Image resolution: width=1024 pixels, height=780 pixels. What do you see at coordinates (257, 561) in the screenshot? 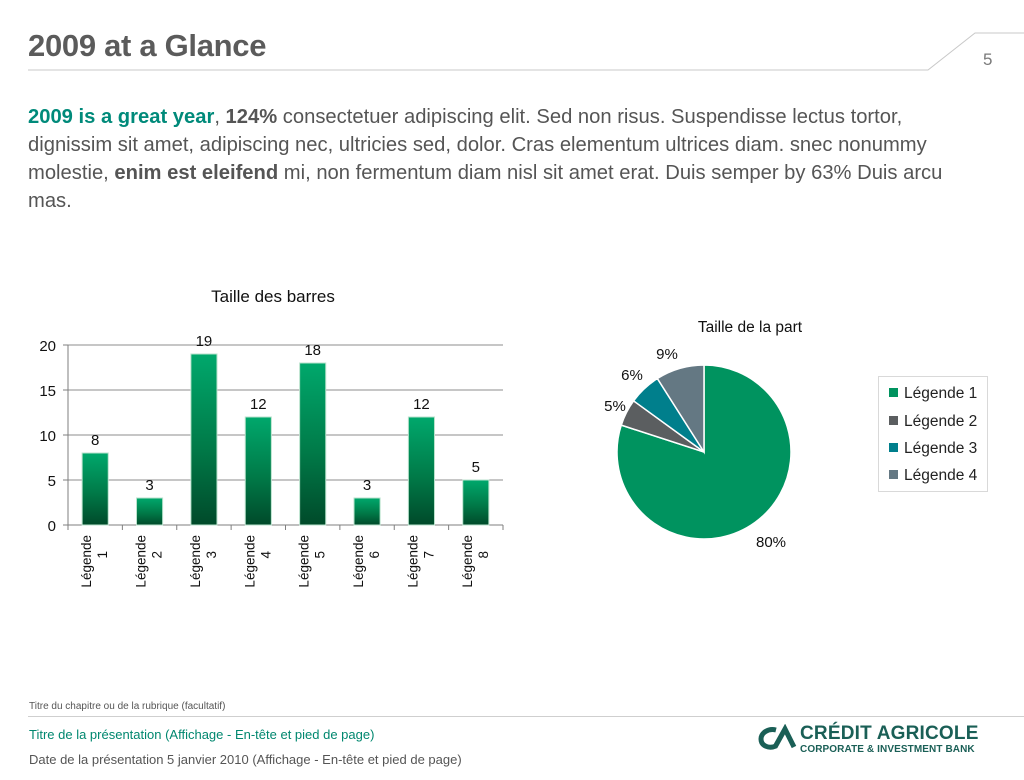
I see `x-category-label: Légende4` at bounding box center [257, 561].